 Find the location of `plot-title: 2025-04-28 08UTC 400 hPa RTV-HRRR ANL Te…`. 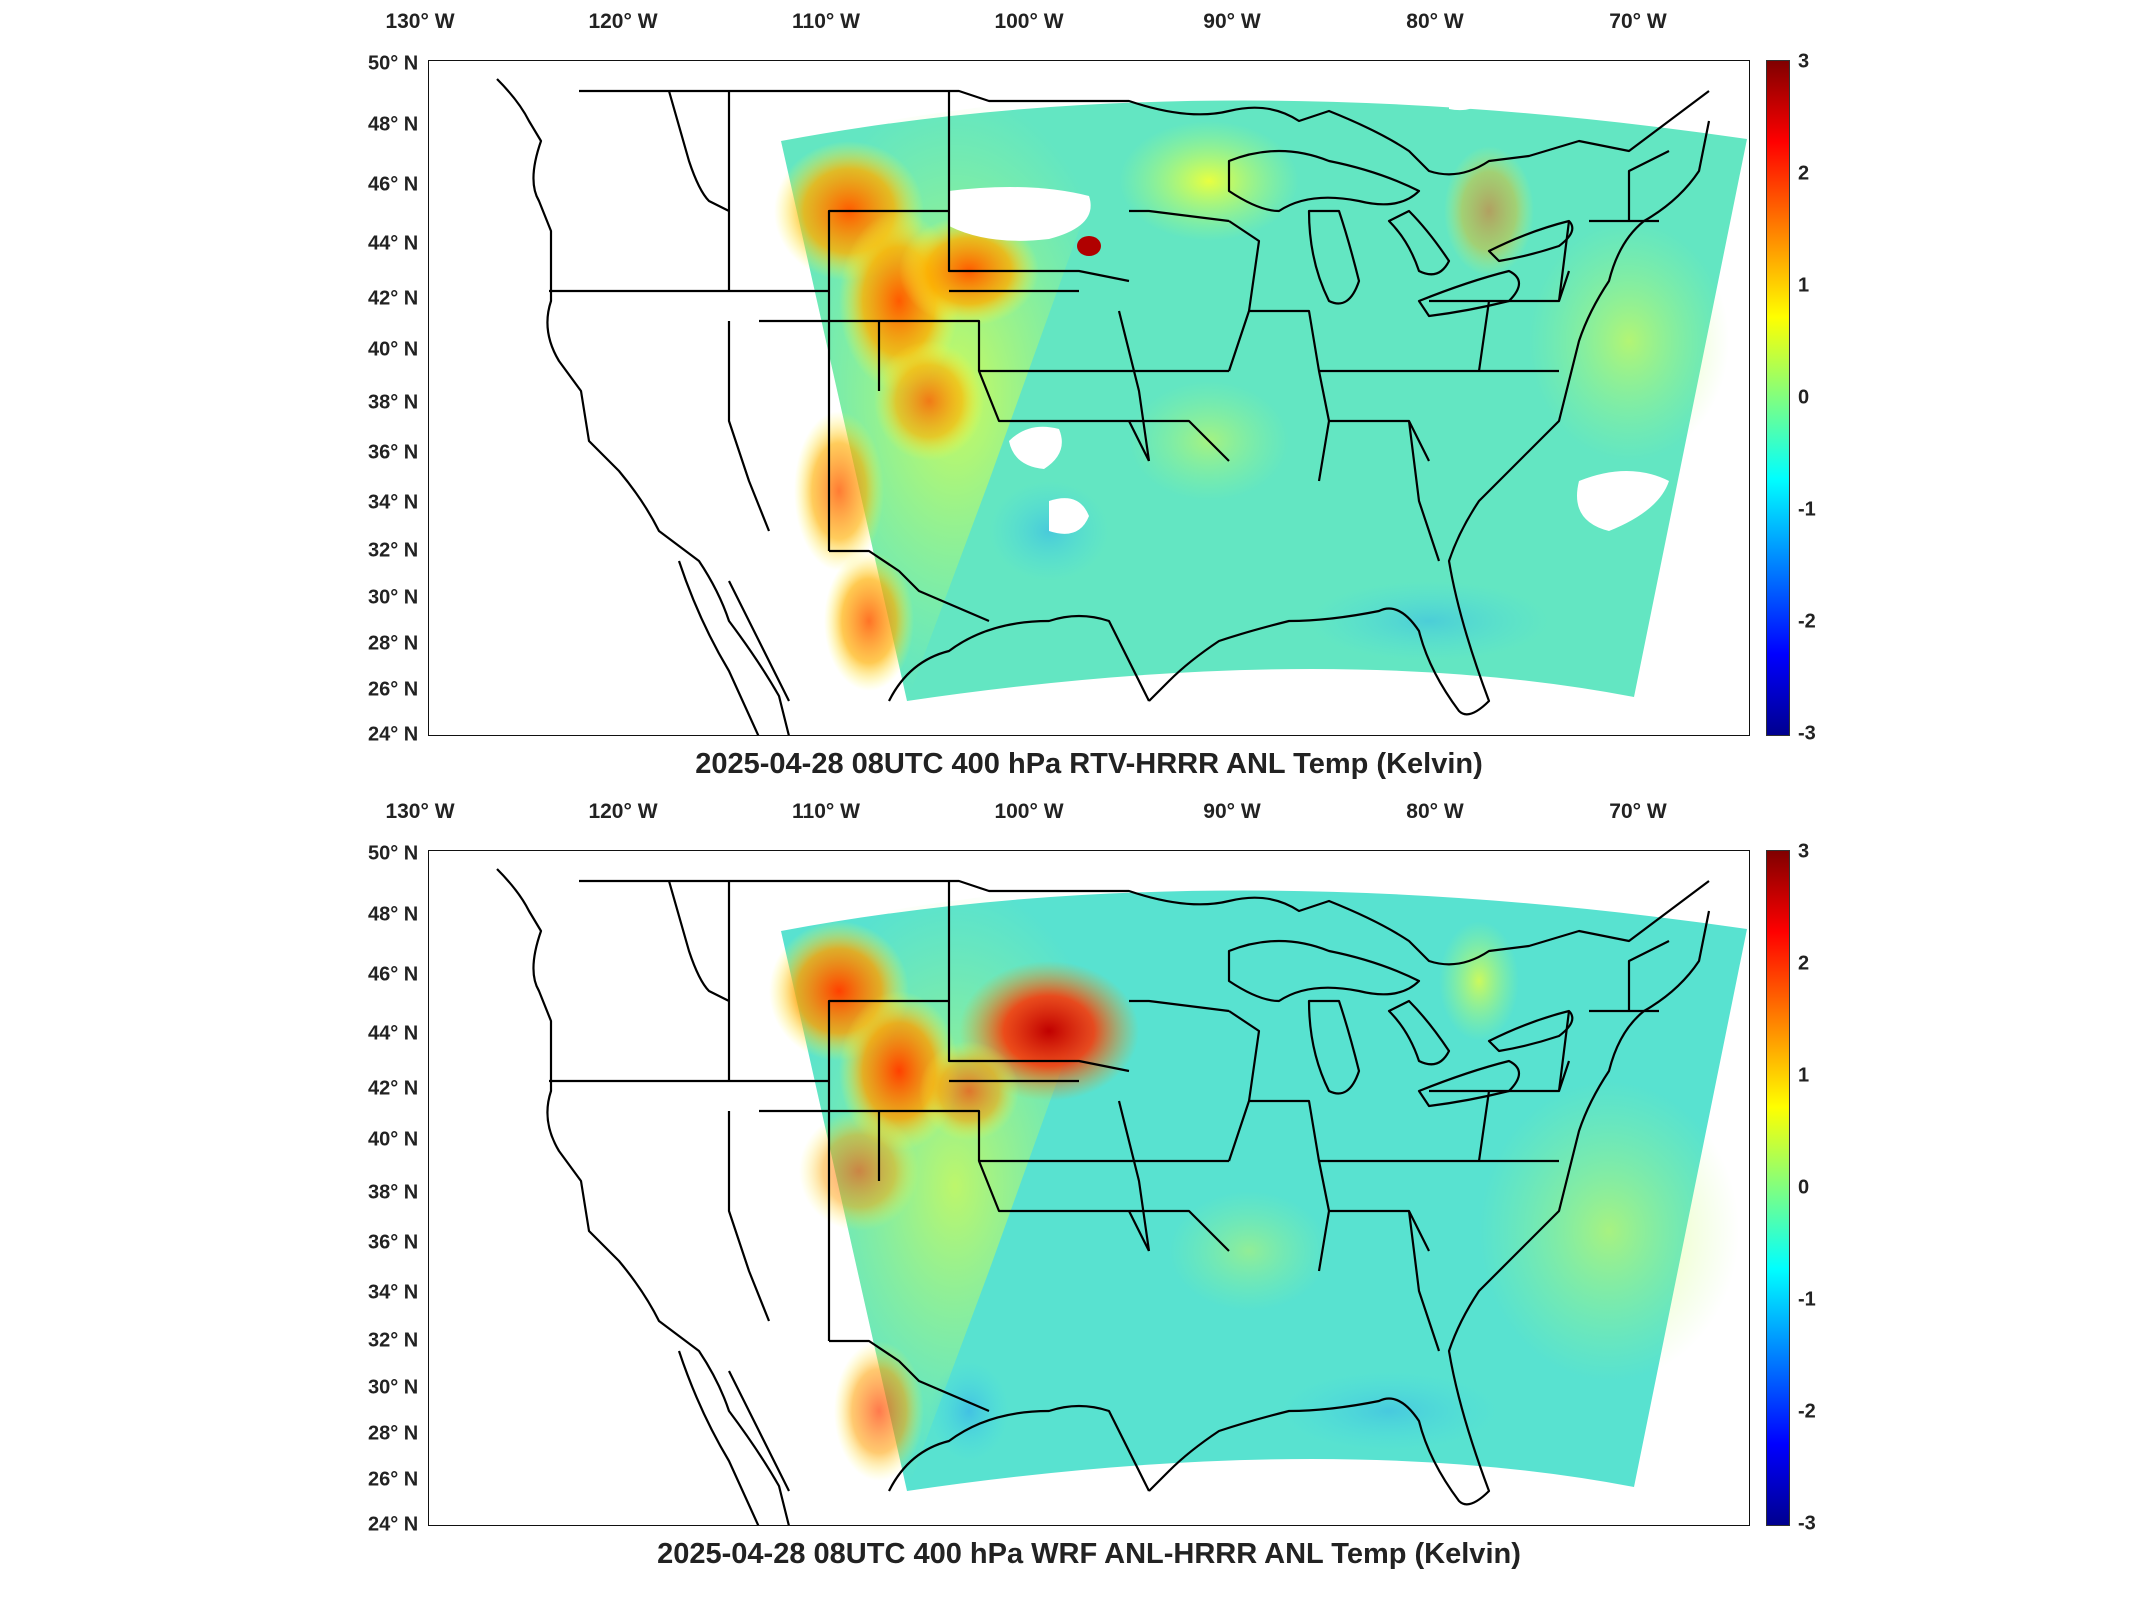

plot-title: 2025-04-28 08UTC 400 hPa RTV-HRRR ANL Te… is located at coordinates (1089, 764).